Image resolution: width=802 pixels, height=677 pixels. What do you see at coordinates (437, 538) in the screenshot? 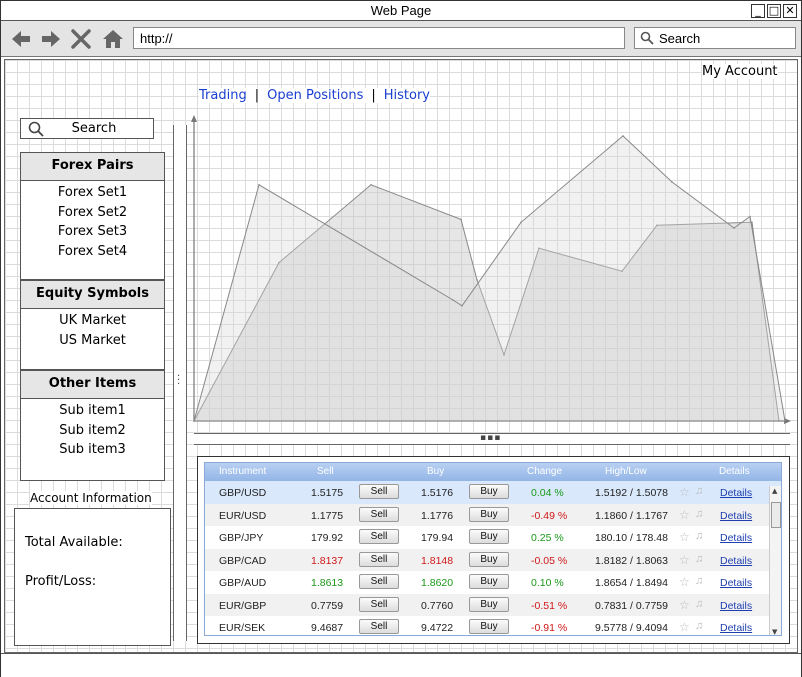
I see `buy-price-cell: 179.94` at bounding box center [437, 538].